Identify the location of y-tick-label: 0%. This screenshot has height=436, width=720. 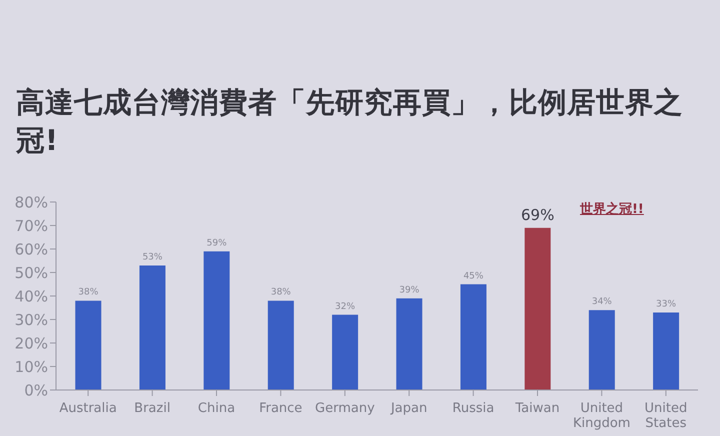
(36, 390).